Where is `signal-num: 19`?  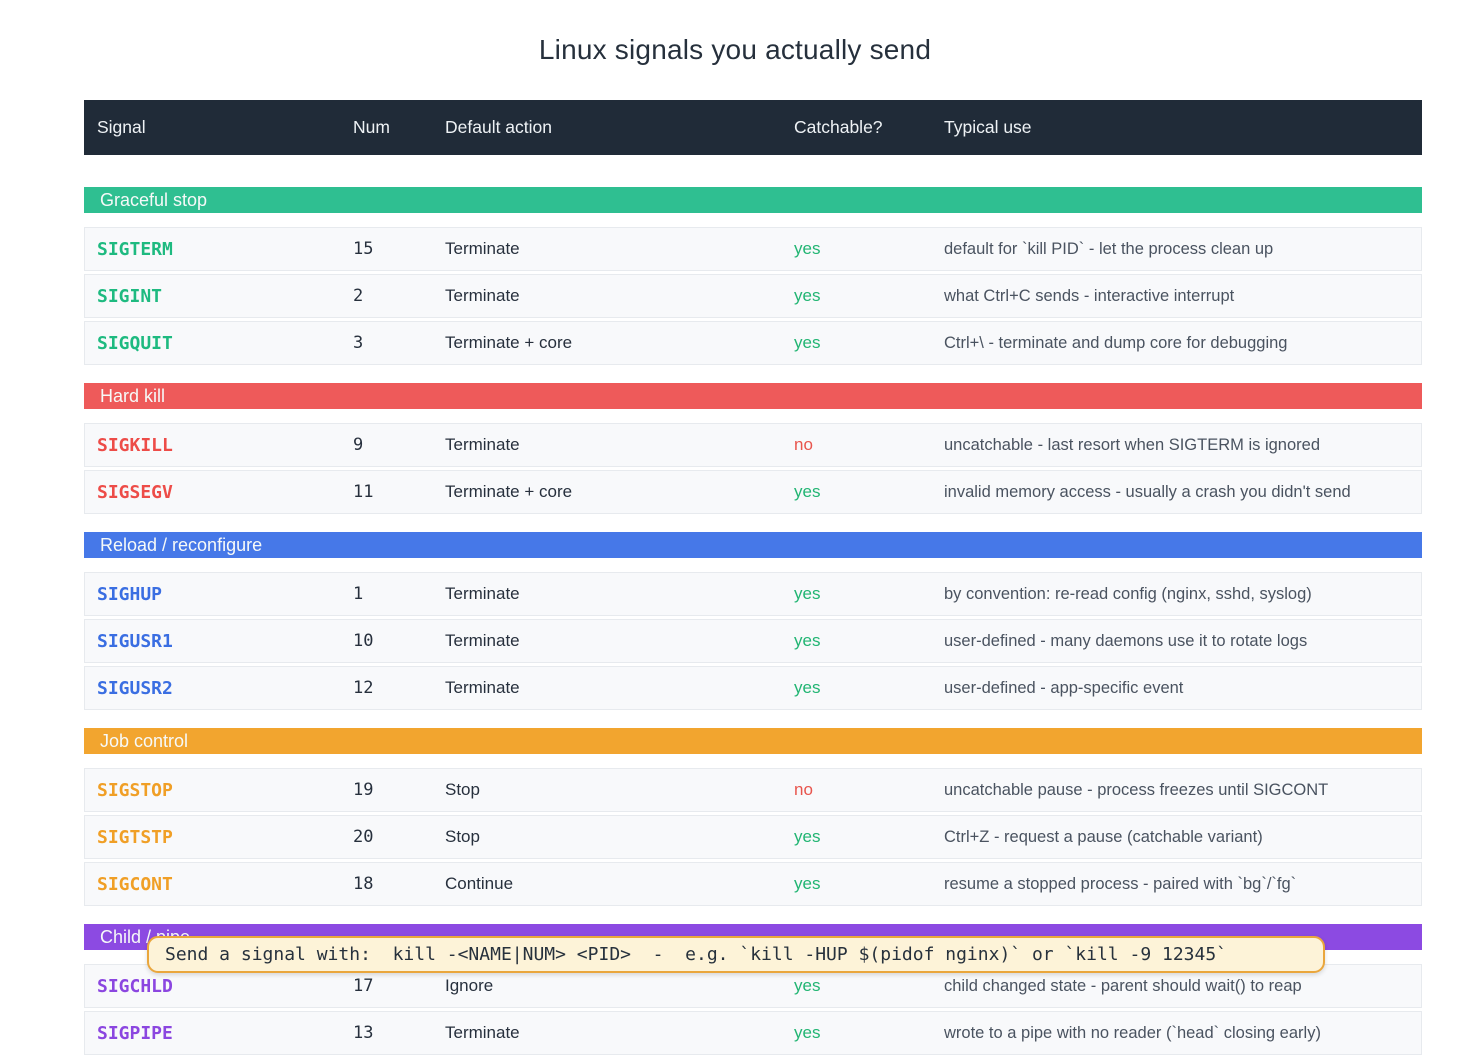
signal-num: 19 is located at coordinates (363, 790).